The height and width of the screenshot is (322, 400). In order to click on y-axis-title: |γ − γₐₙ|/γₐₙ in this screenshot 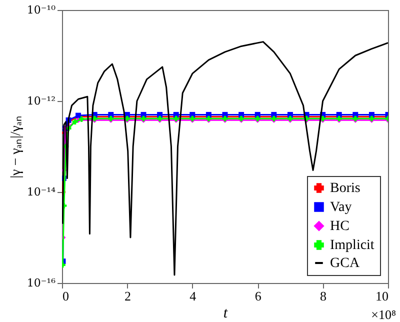, I will do `click(16, 147)`.